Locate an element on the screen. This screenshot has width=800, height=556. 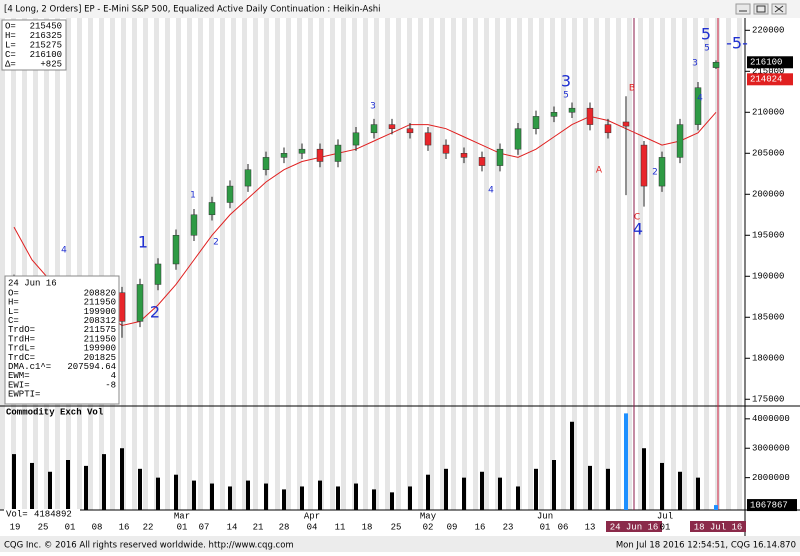
month-label: Mar is located at coordinates (182, 516).